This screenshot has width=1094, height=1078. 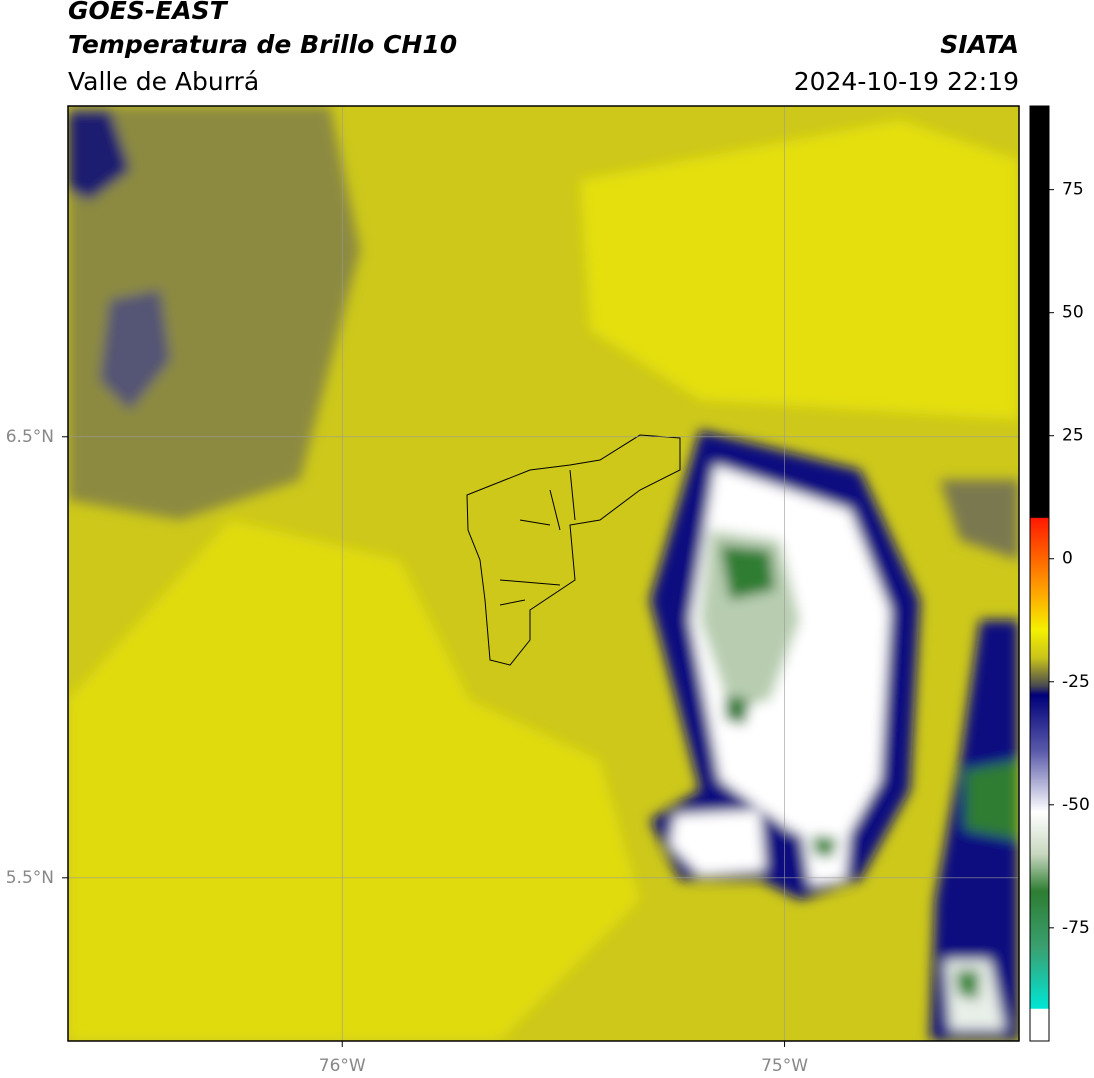 I want to click on colorbar-tick-label: 75, so click(x=1073, y=190).